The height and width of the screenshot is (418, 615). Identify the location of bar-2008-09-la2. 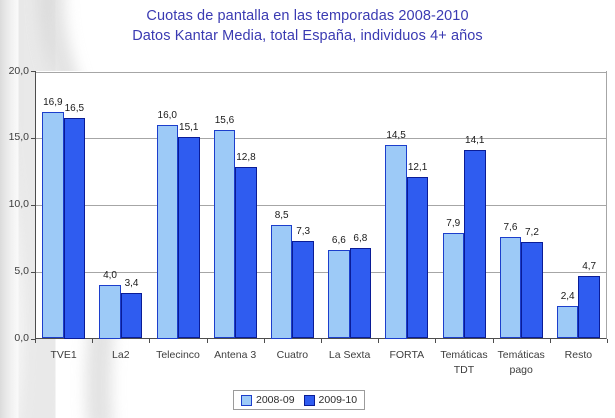
(110, 312).